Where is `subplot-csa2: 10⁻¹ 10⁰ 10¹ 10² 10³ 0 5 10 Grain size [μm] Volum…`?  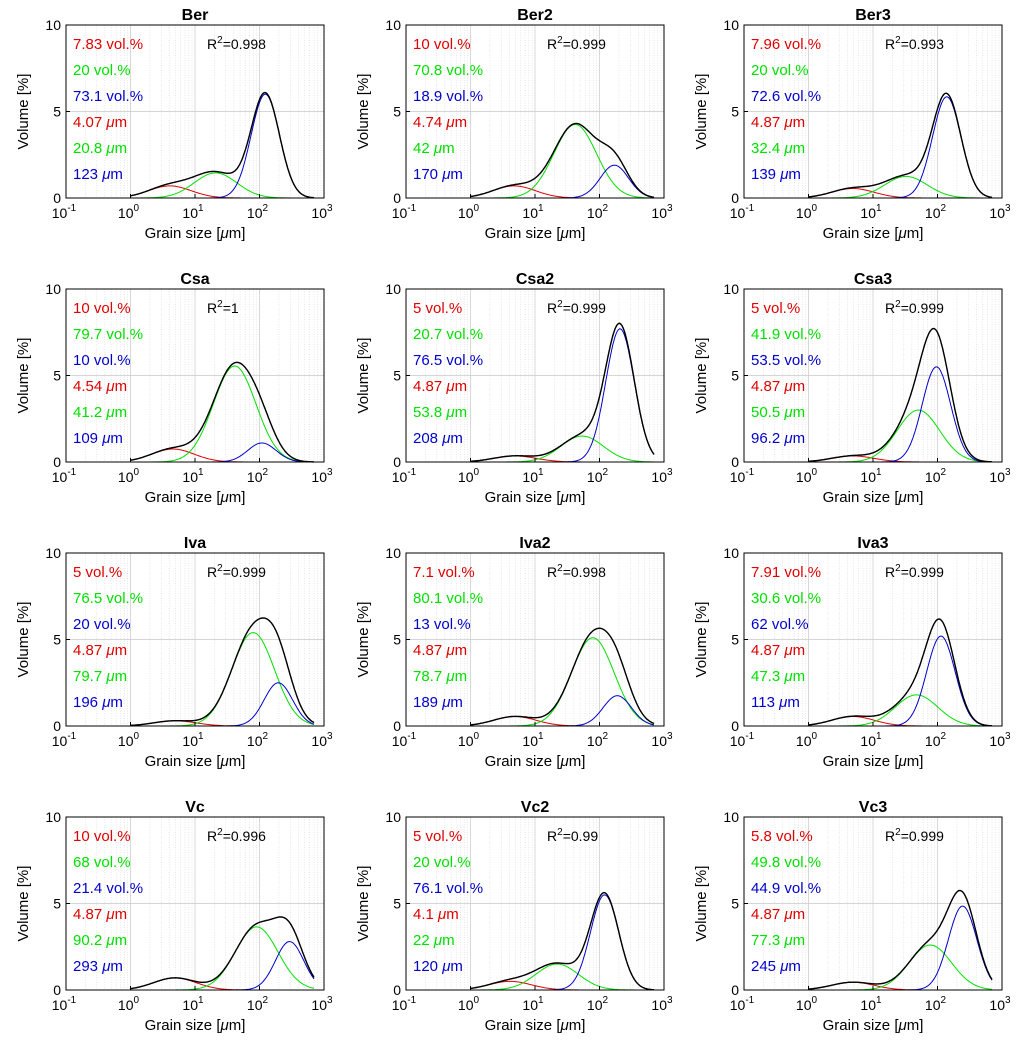 subplot-csa2: 10⁻¹ 10⁰ 10¹ 10² 10³ 0 5 10 Grain size [μm] Volum… is located at coordinates (514, 388).